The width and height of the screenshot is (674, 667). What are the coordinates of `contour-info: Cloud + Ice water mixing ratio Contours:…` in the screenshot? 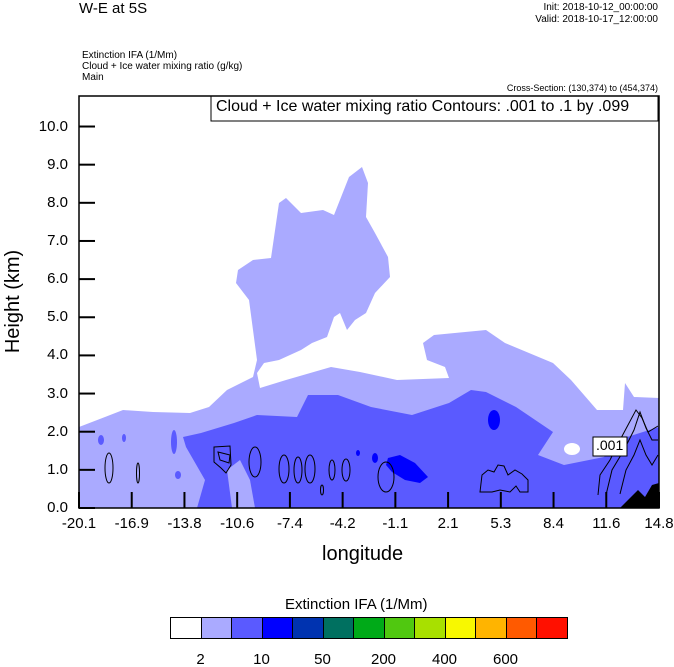 It's located at (423, 106).